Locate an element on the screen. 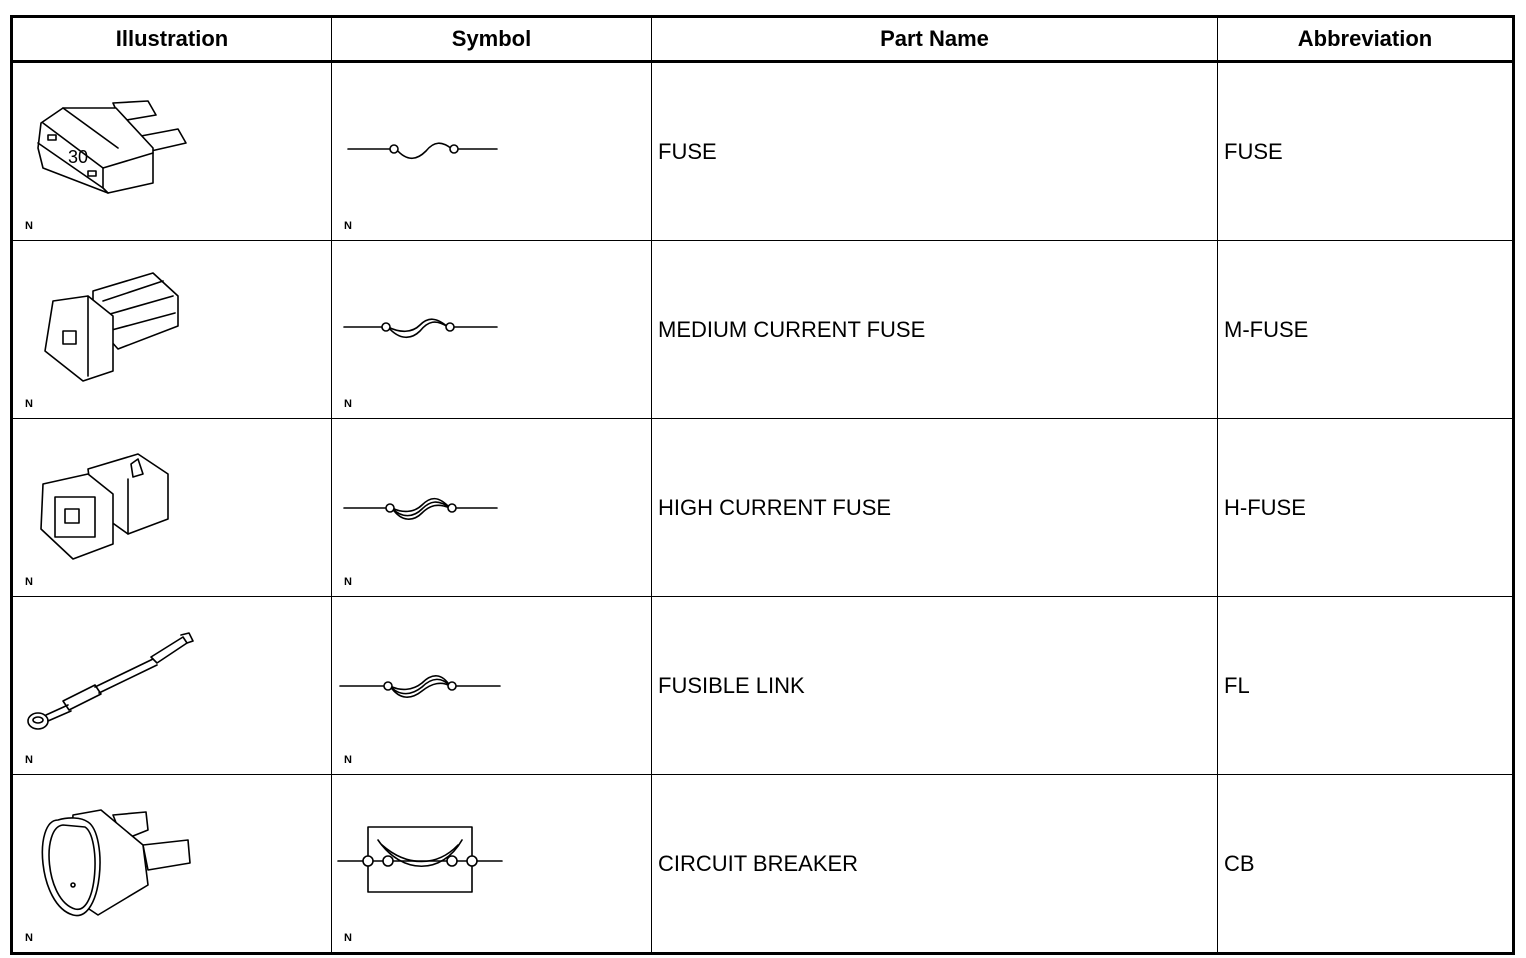 Image resolution: width=1526 pixels, height=958 pixels. blade-fuse-icon: 30 is located at coordinates (112, 147).